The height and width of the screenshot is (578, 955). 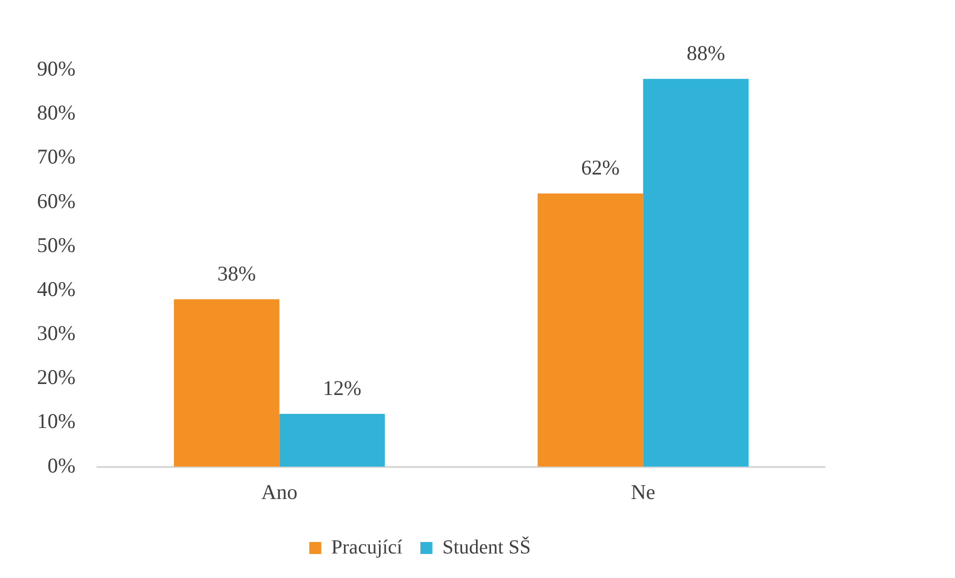 I want to click on legend-label: Pracující, so click(x=367, y=547).